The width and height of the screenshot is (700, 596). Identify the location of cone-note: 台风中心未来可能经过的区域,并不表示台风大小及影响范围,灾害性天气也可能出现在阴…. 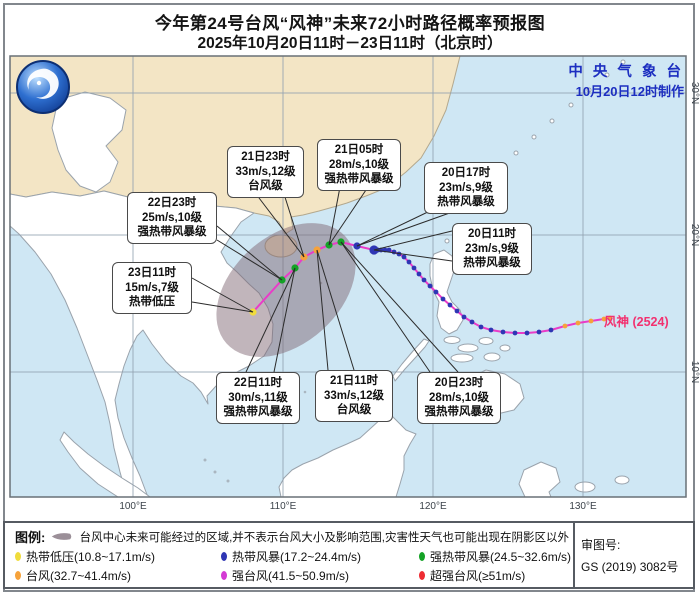
(324, 537).